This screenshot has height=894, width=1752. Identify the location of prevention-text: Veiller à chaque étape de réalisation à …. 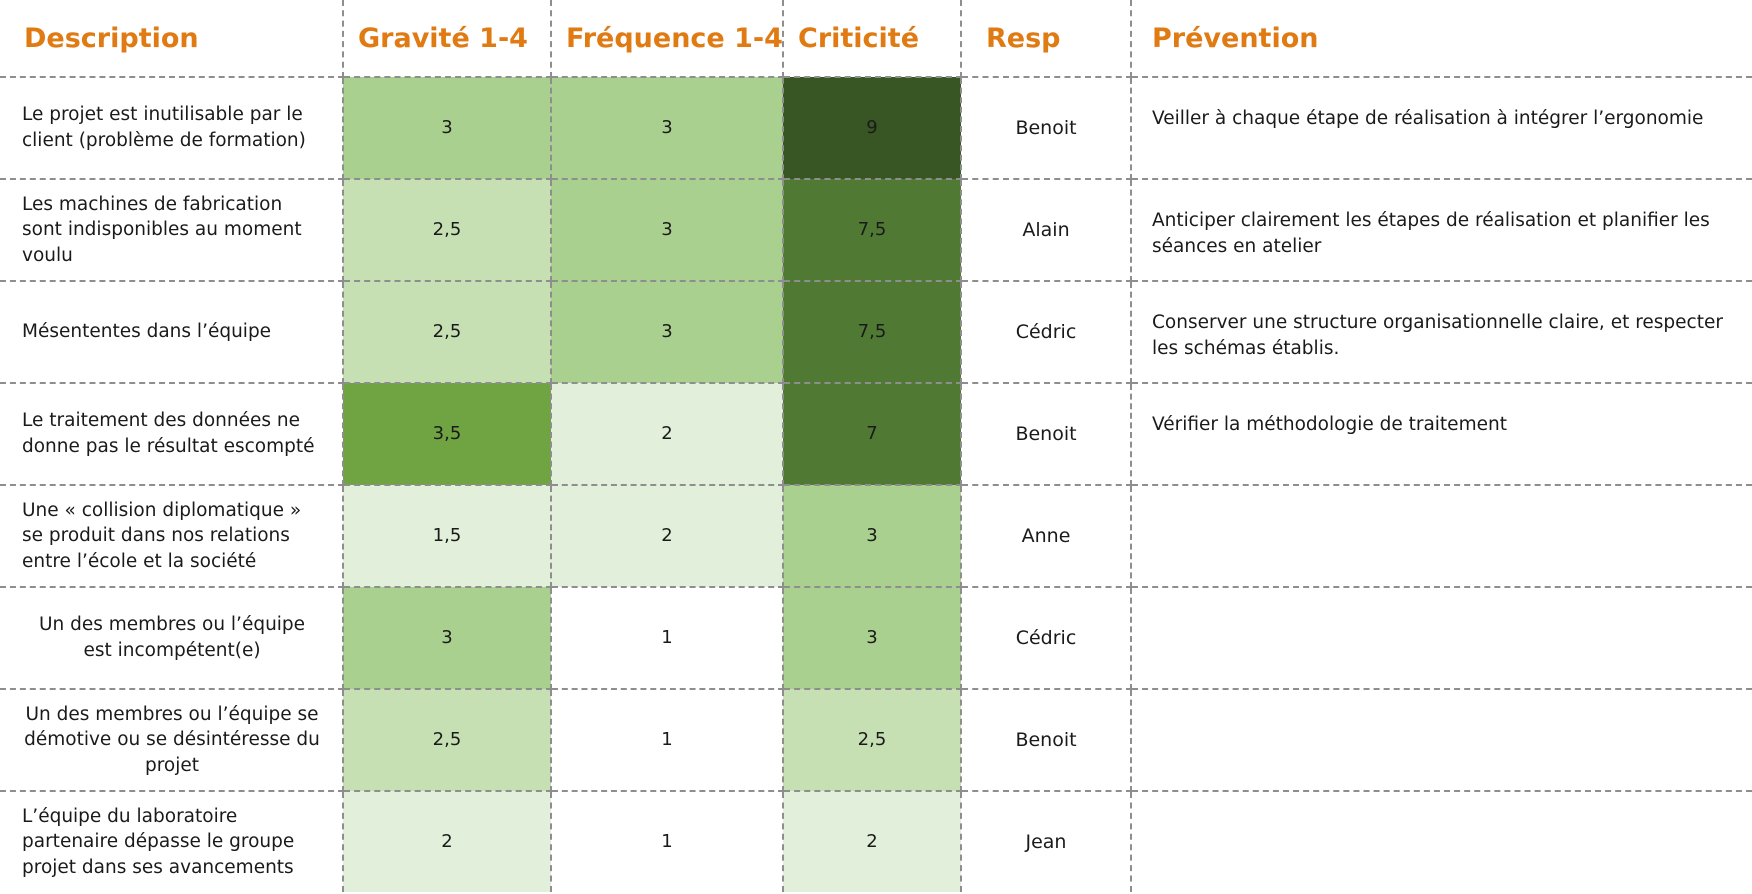
(1428, 118).